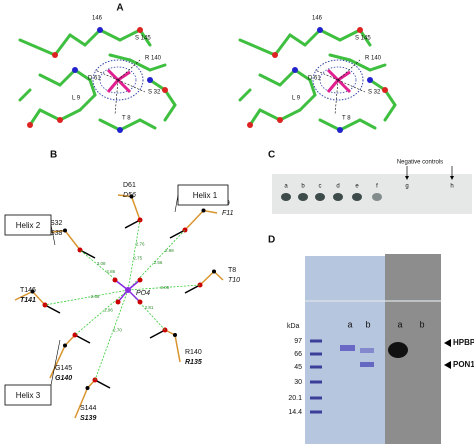 The image size is (474, 446). I want to click on ligand-label: PO4, so click(143, 293).